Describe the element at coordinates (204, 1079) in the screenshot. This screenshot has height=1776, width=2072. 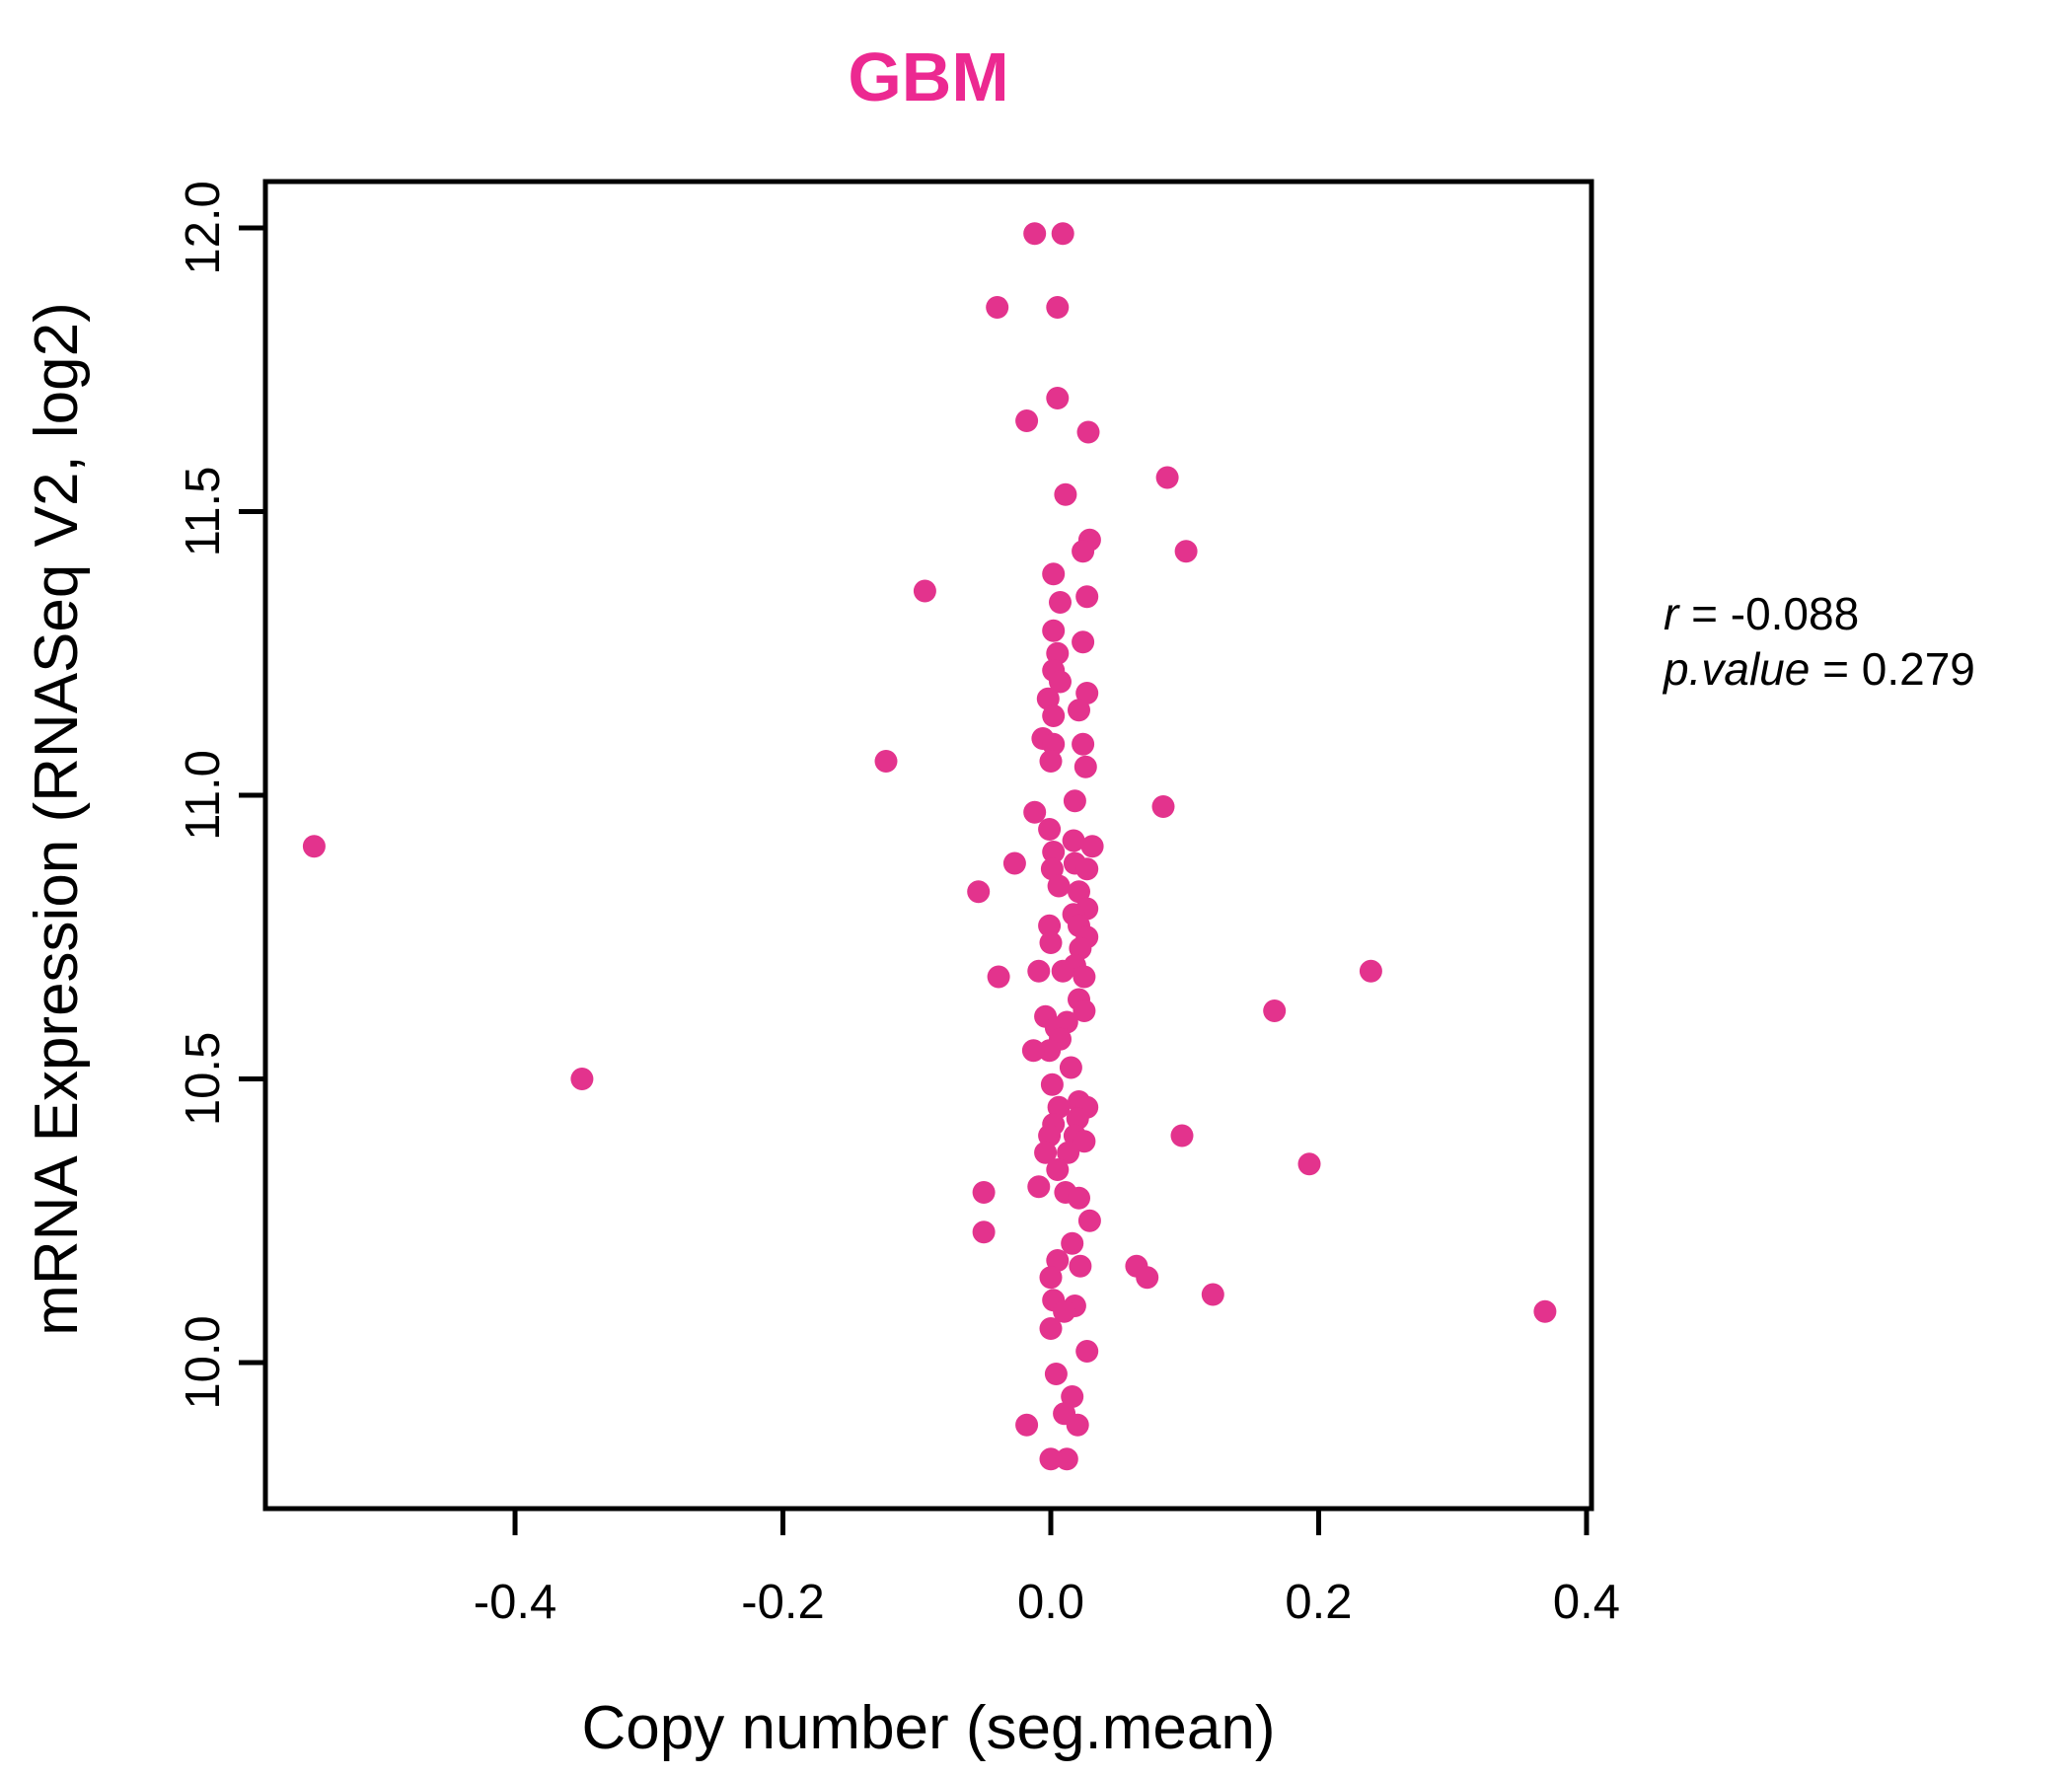
I see `y-tick-label: 10.5` at that location.